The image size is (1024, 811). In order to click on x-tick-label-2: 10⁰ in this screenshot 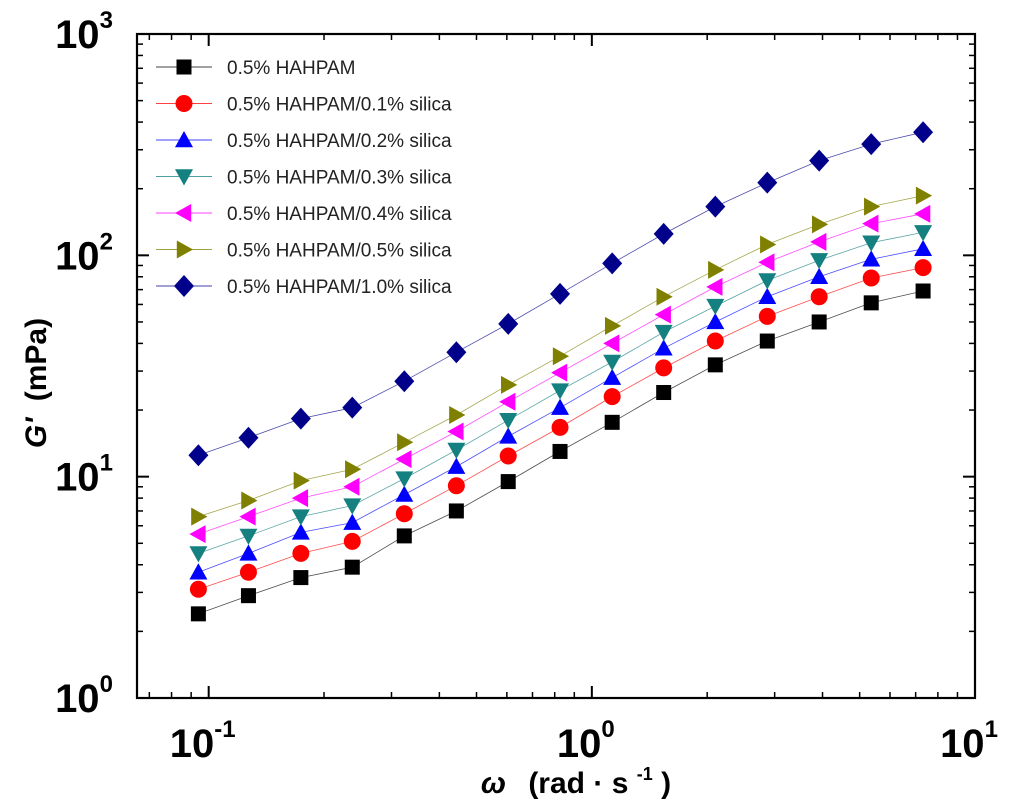, I will do `click(586, 741)`.